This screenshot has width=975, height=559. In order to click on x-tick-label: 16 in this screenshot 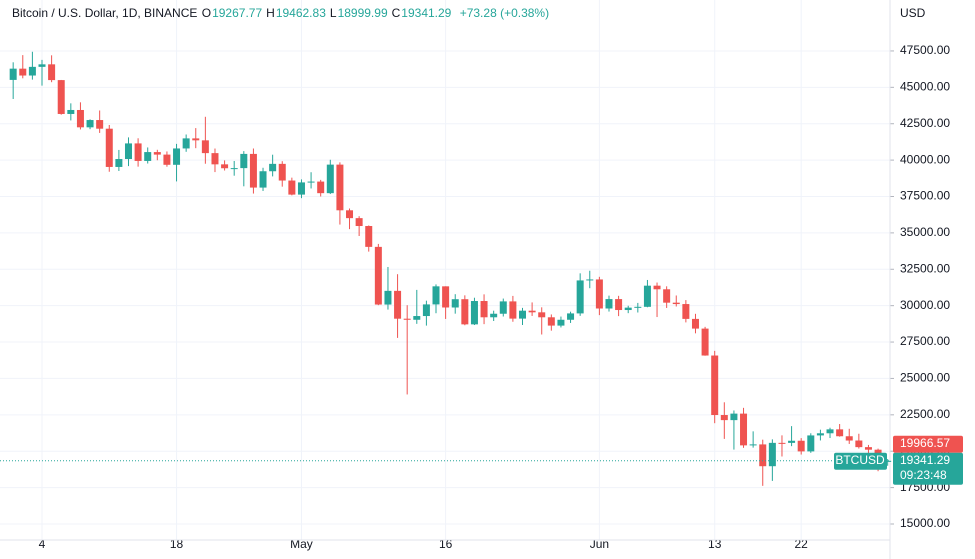, I will do `click(446, 544)`.